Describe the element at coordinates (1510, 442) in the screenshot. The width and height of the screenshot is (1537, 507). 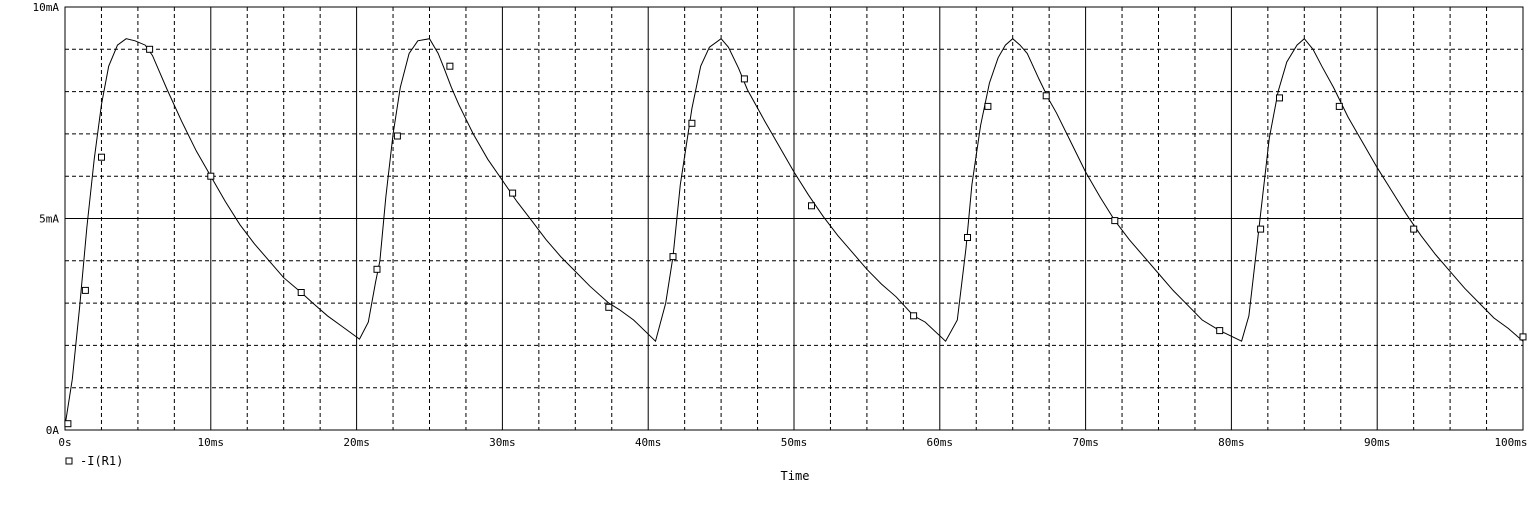
I see `x-tick-label: 100ms` at that location.